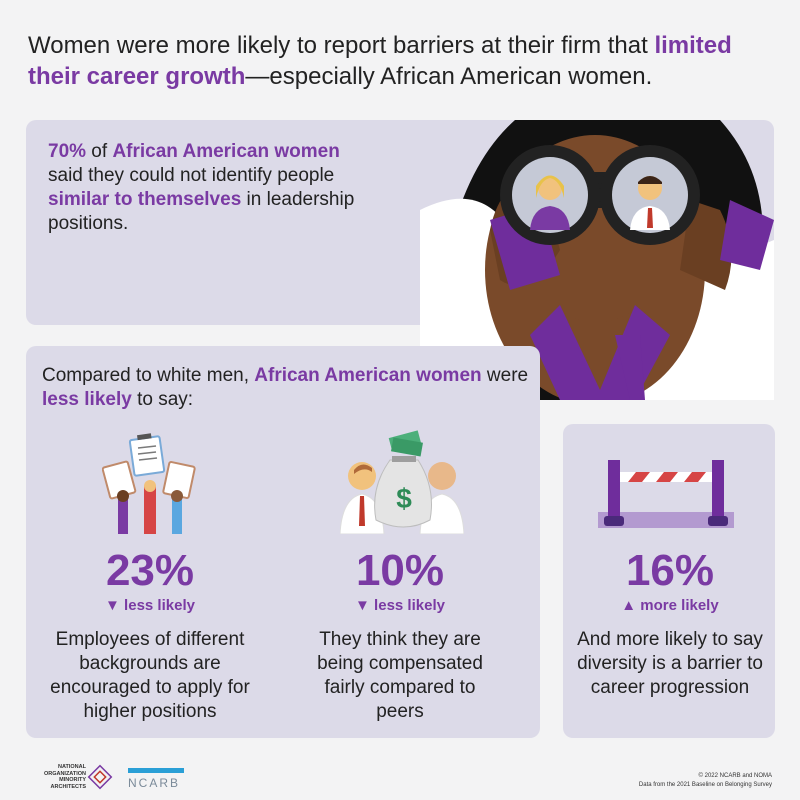  Describe the element at coordinates (156, 770) in the screenshot. I see `ncarb-bar` at that location.